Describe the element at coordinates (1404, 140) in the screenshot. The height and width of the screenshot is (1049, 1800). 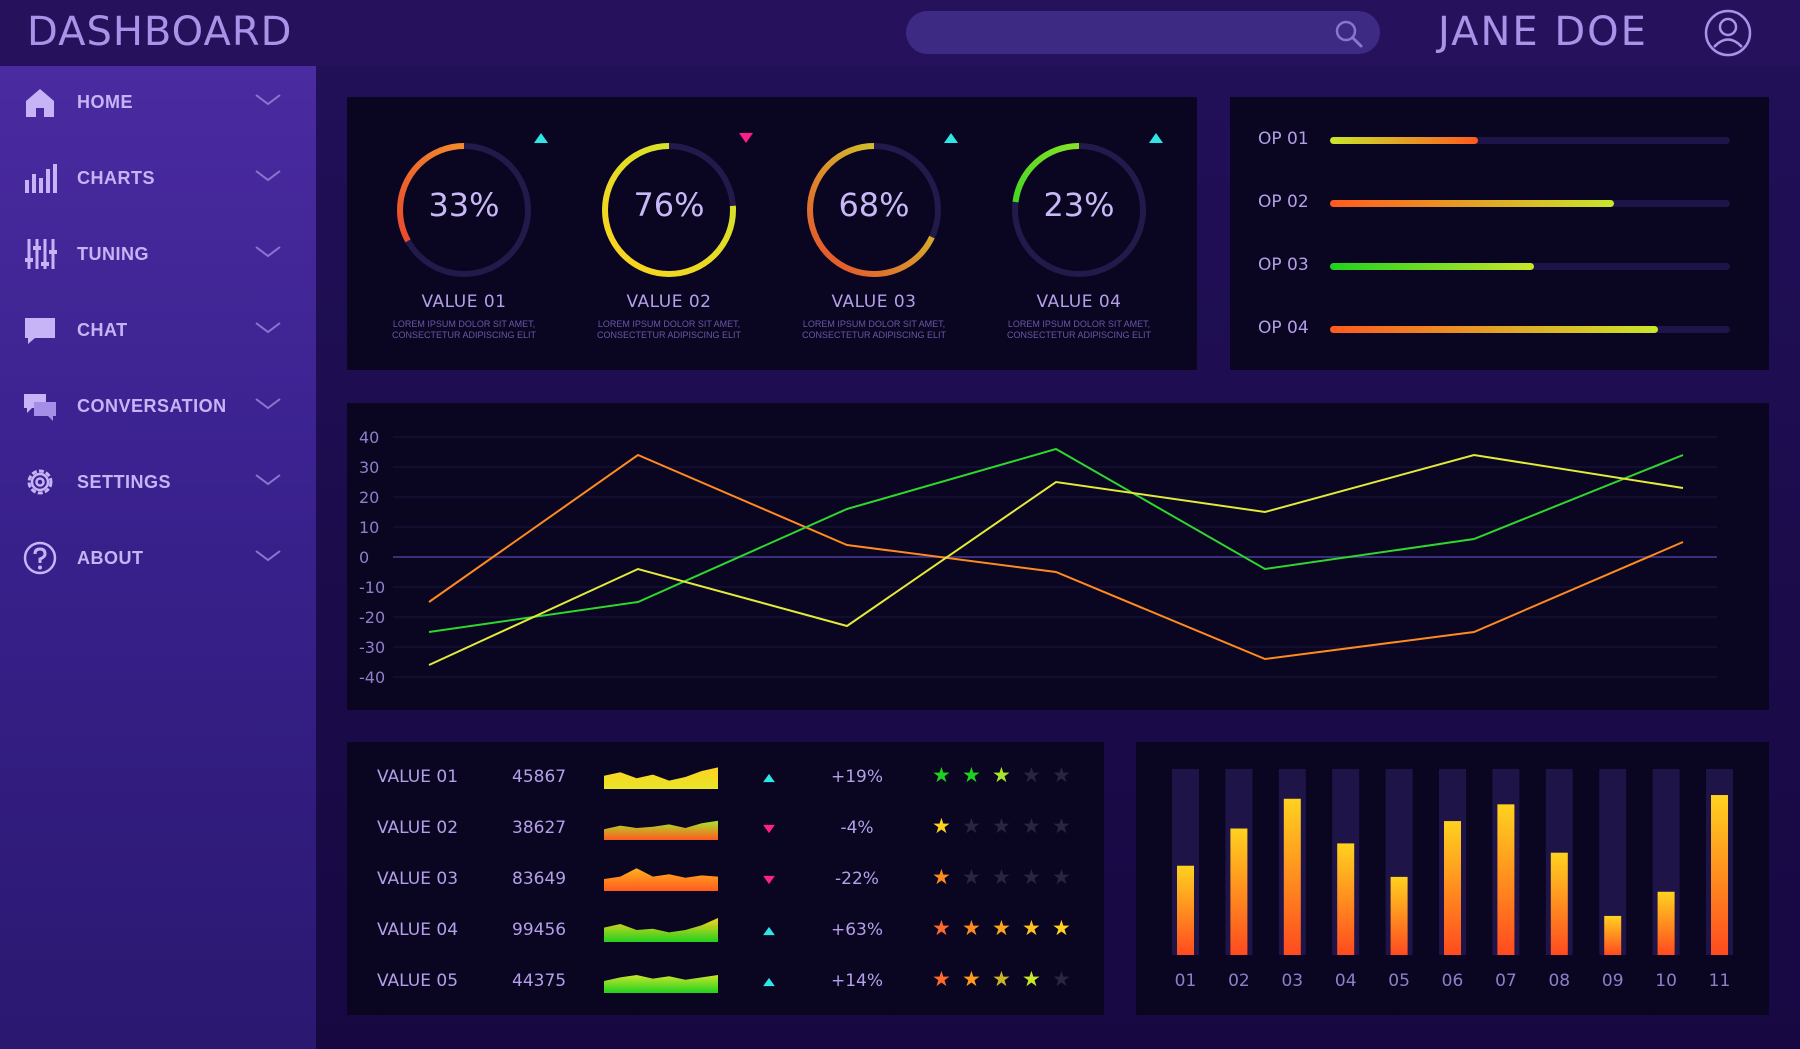
I see `op-progress-fill` at that location.